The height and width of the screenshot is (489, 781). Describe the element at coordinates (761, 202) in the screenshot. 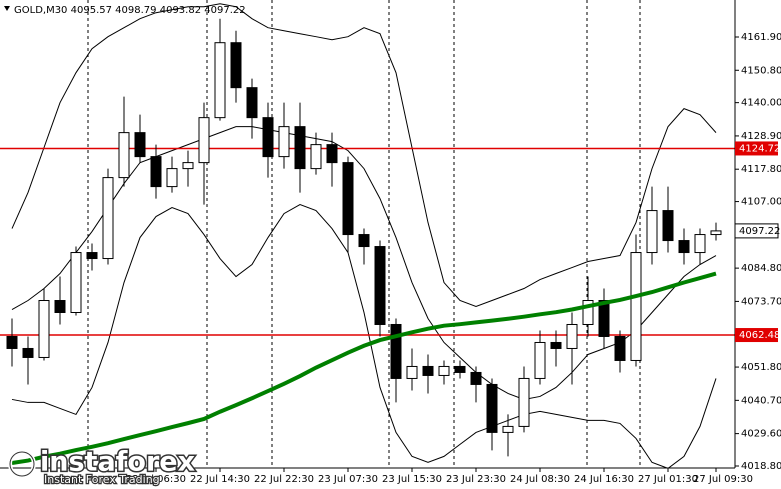

I see `y-tick-label: 4107.00` at that location.